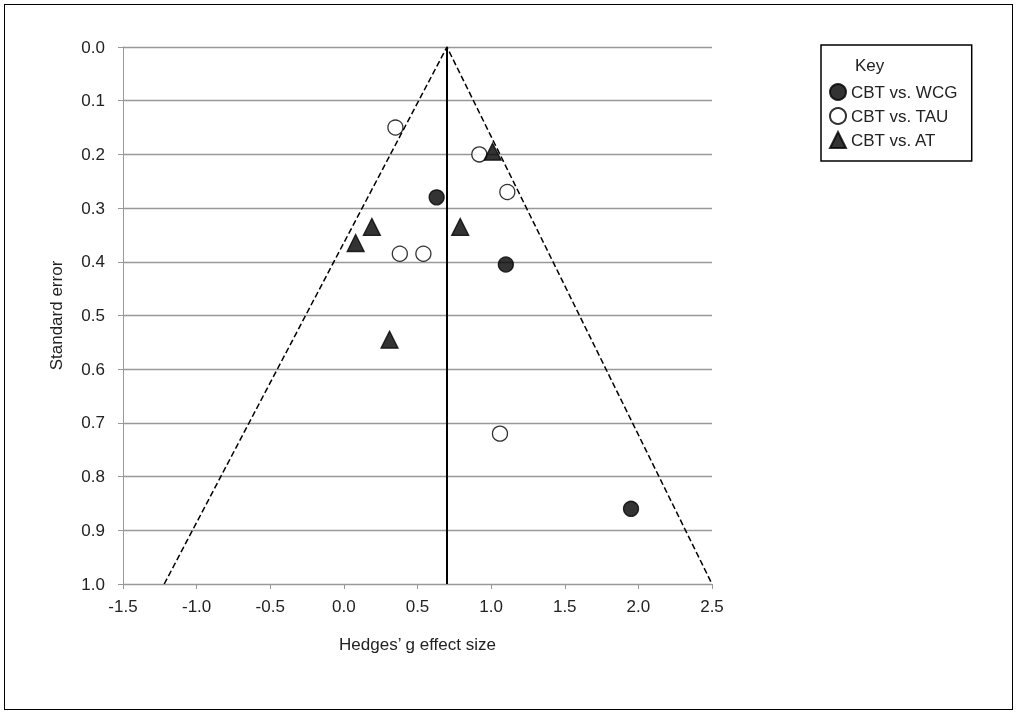 This screenshot has height=716, width=1019. What do you see at coordinates (893, 140) in the screenshot?
I see `legend-label: CBT vs. AT` at bounding box center [893, 140].